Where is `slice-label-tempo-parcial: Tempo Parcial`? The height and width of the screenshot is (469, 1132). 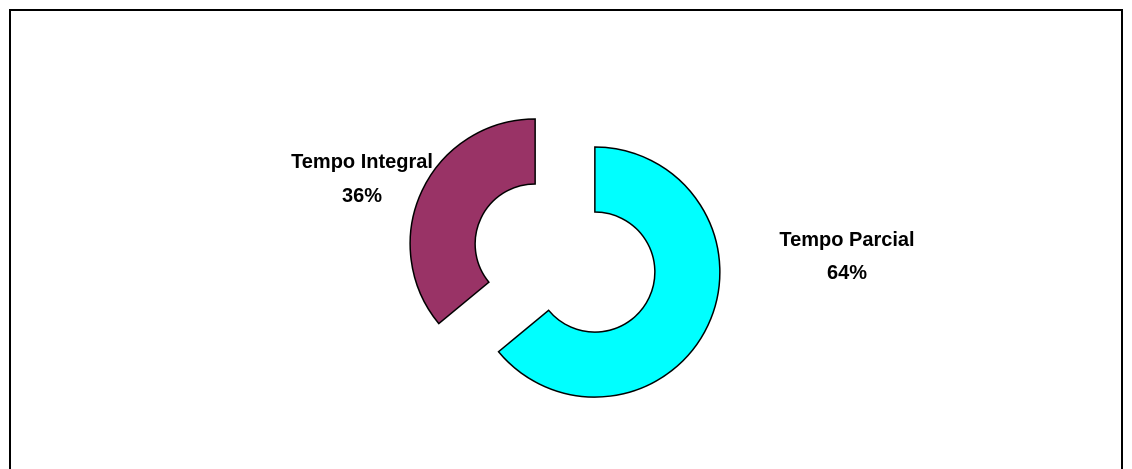
slice-label-tempo-parcial: Tempo Parcial is located at coordinates (846, 240).